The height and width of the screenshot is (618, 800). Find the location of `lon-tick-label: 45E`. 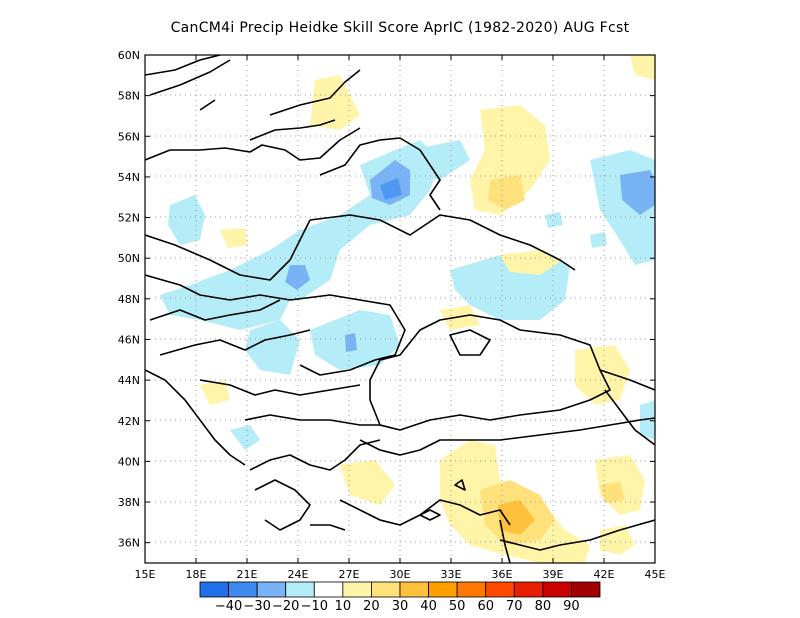

lon-tick-label: 45E is located at coordinates (655, 574).